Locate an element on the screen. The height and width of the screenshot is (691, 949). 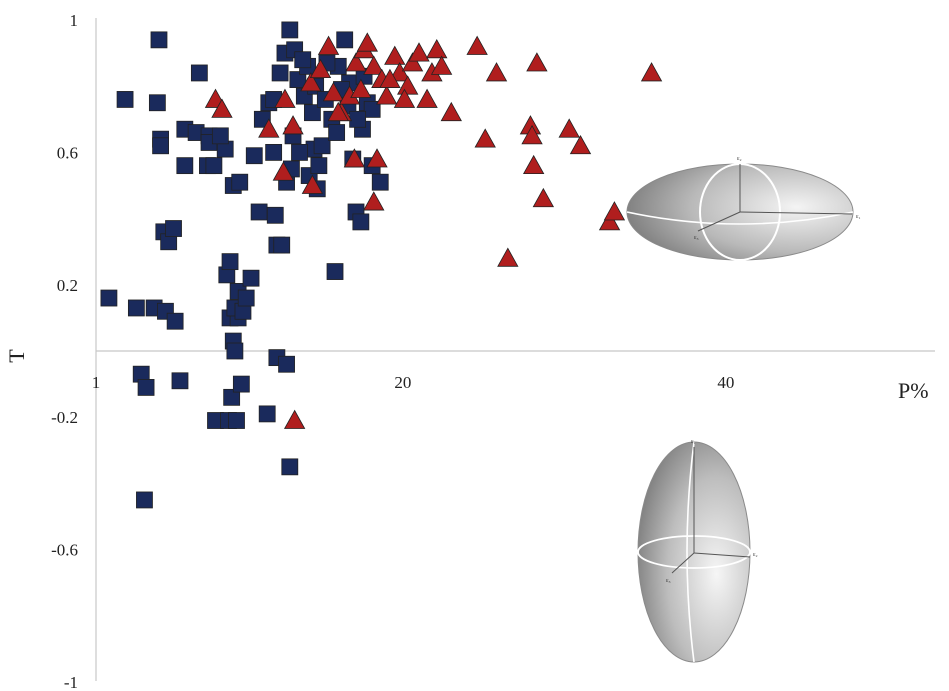
x-tick-label: 20 is located at coordinates (402, 382).